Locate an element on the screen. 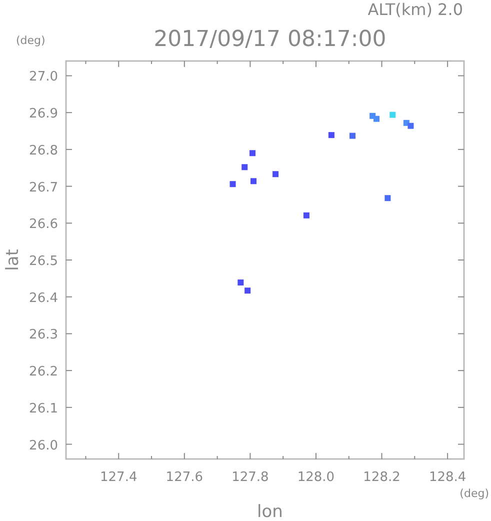 The image size is (491, 521). x-tick-label: 127.8 is located at coordinates (250, 477).